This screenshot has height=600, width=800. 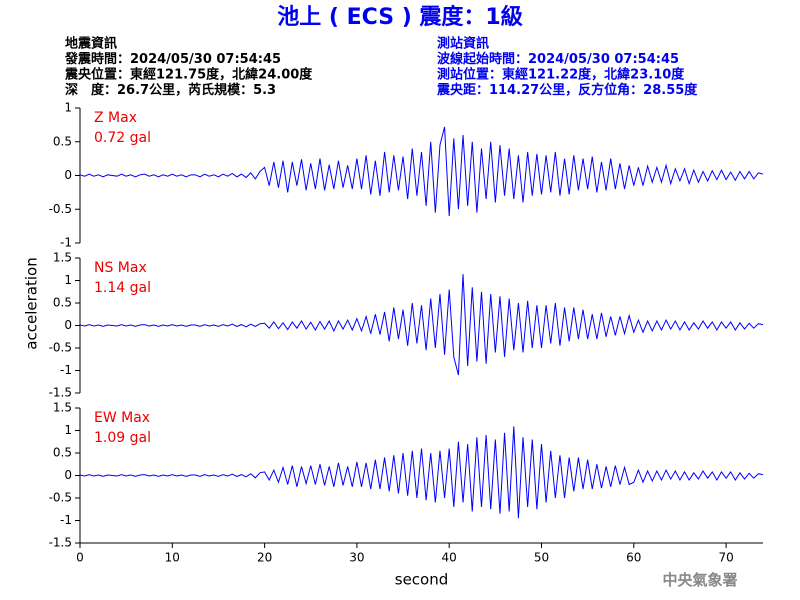 I want to click on component-label: Z Max, so click(x=115, y=118).